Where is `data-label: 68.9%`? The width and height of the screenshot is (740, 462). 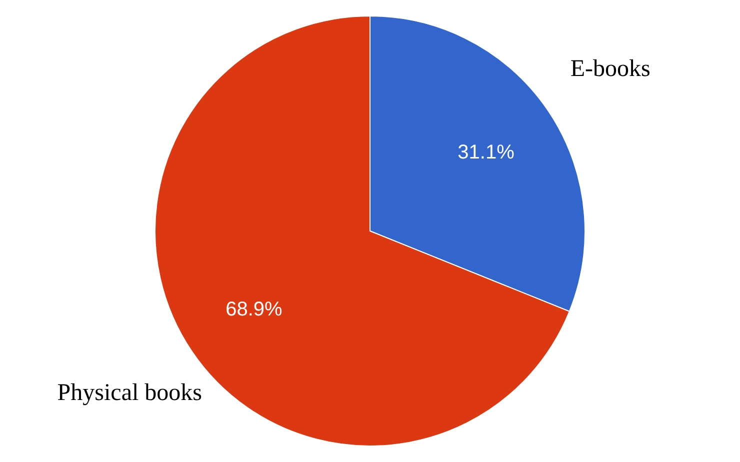
data-label: 68.9% is located at coordinates (254, 309).